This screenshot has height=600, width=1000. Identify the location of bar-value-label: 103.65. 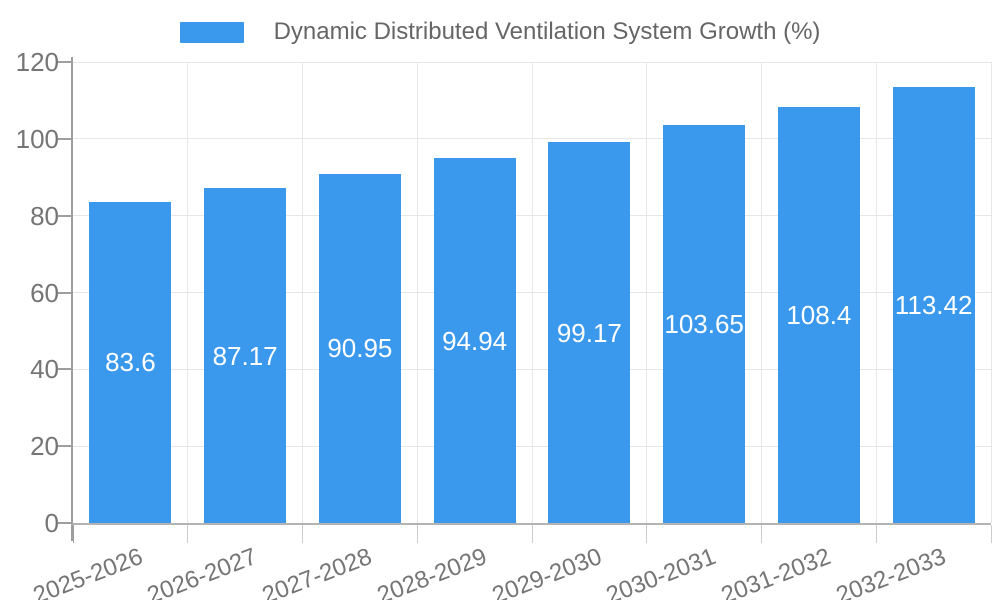
(704, 323).